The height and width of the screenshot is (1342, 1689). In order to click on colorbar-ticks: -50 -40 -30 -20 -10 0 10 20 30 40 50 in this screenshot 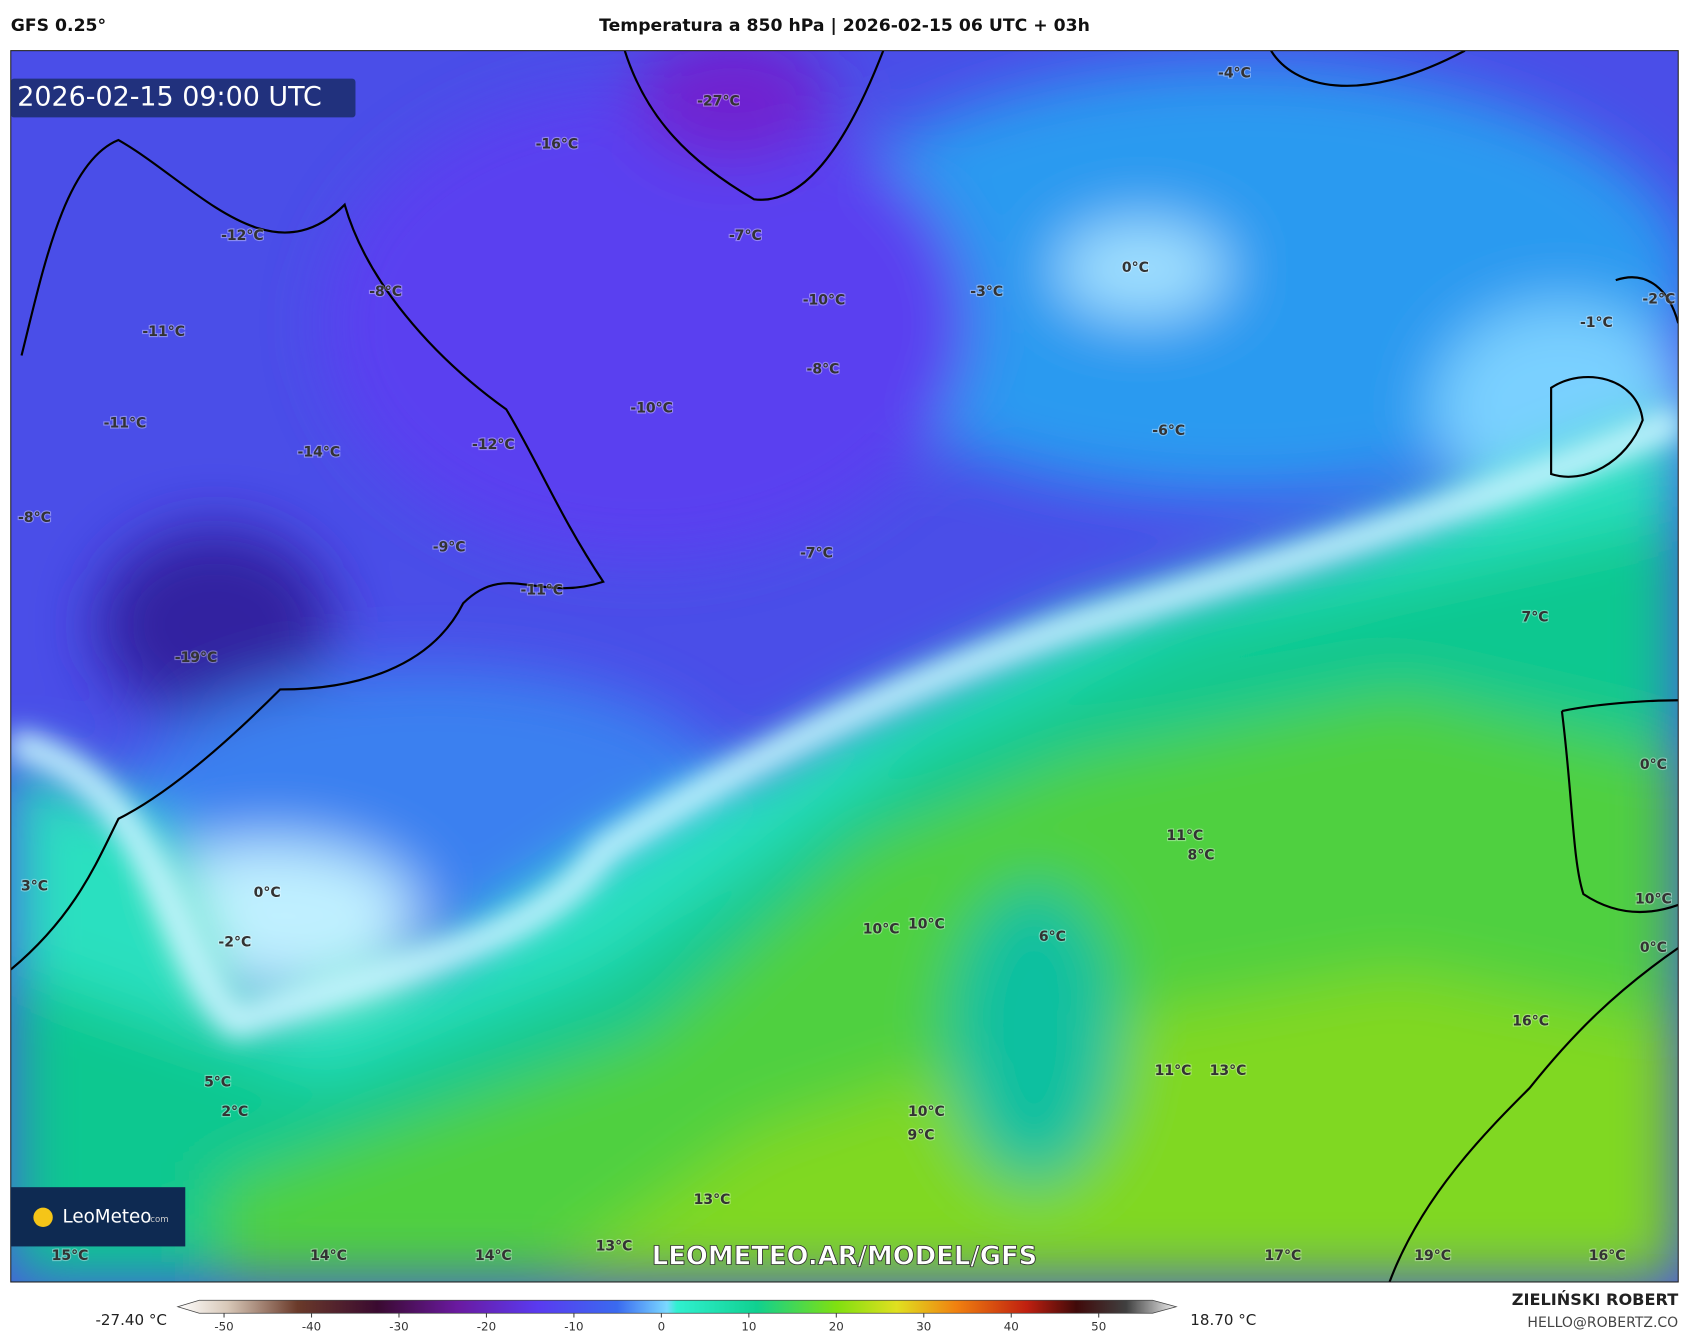, I will do `click(660, 1323)`.